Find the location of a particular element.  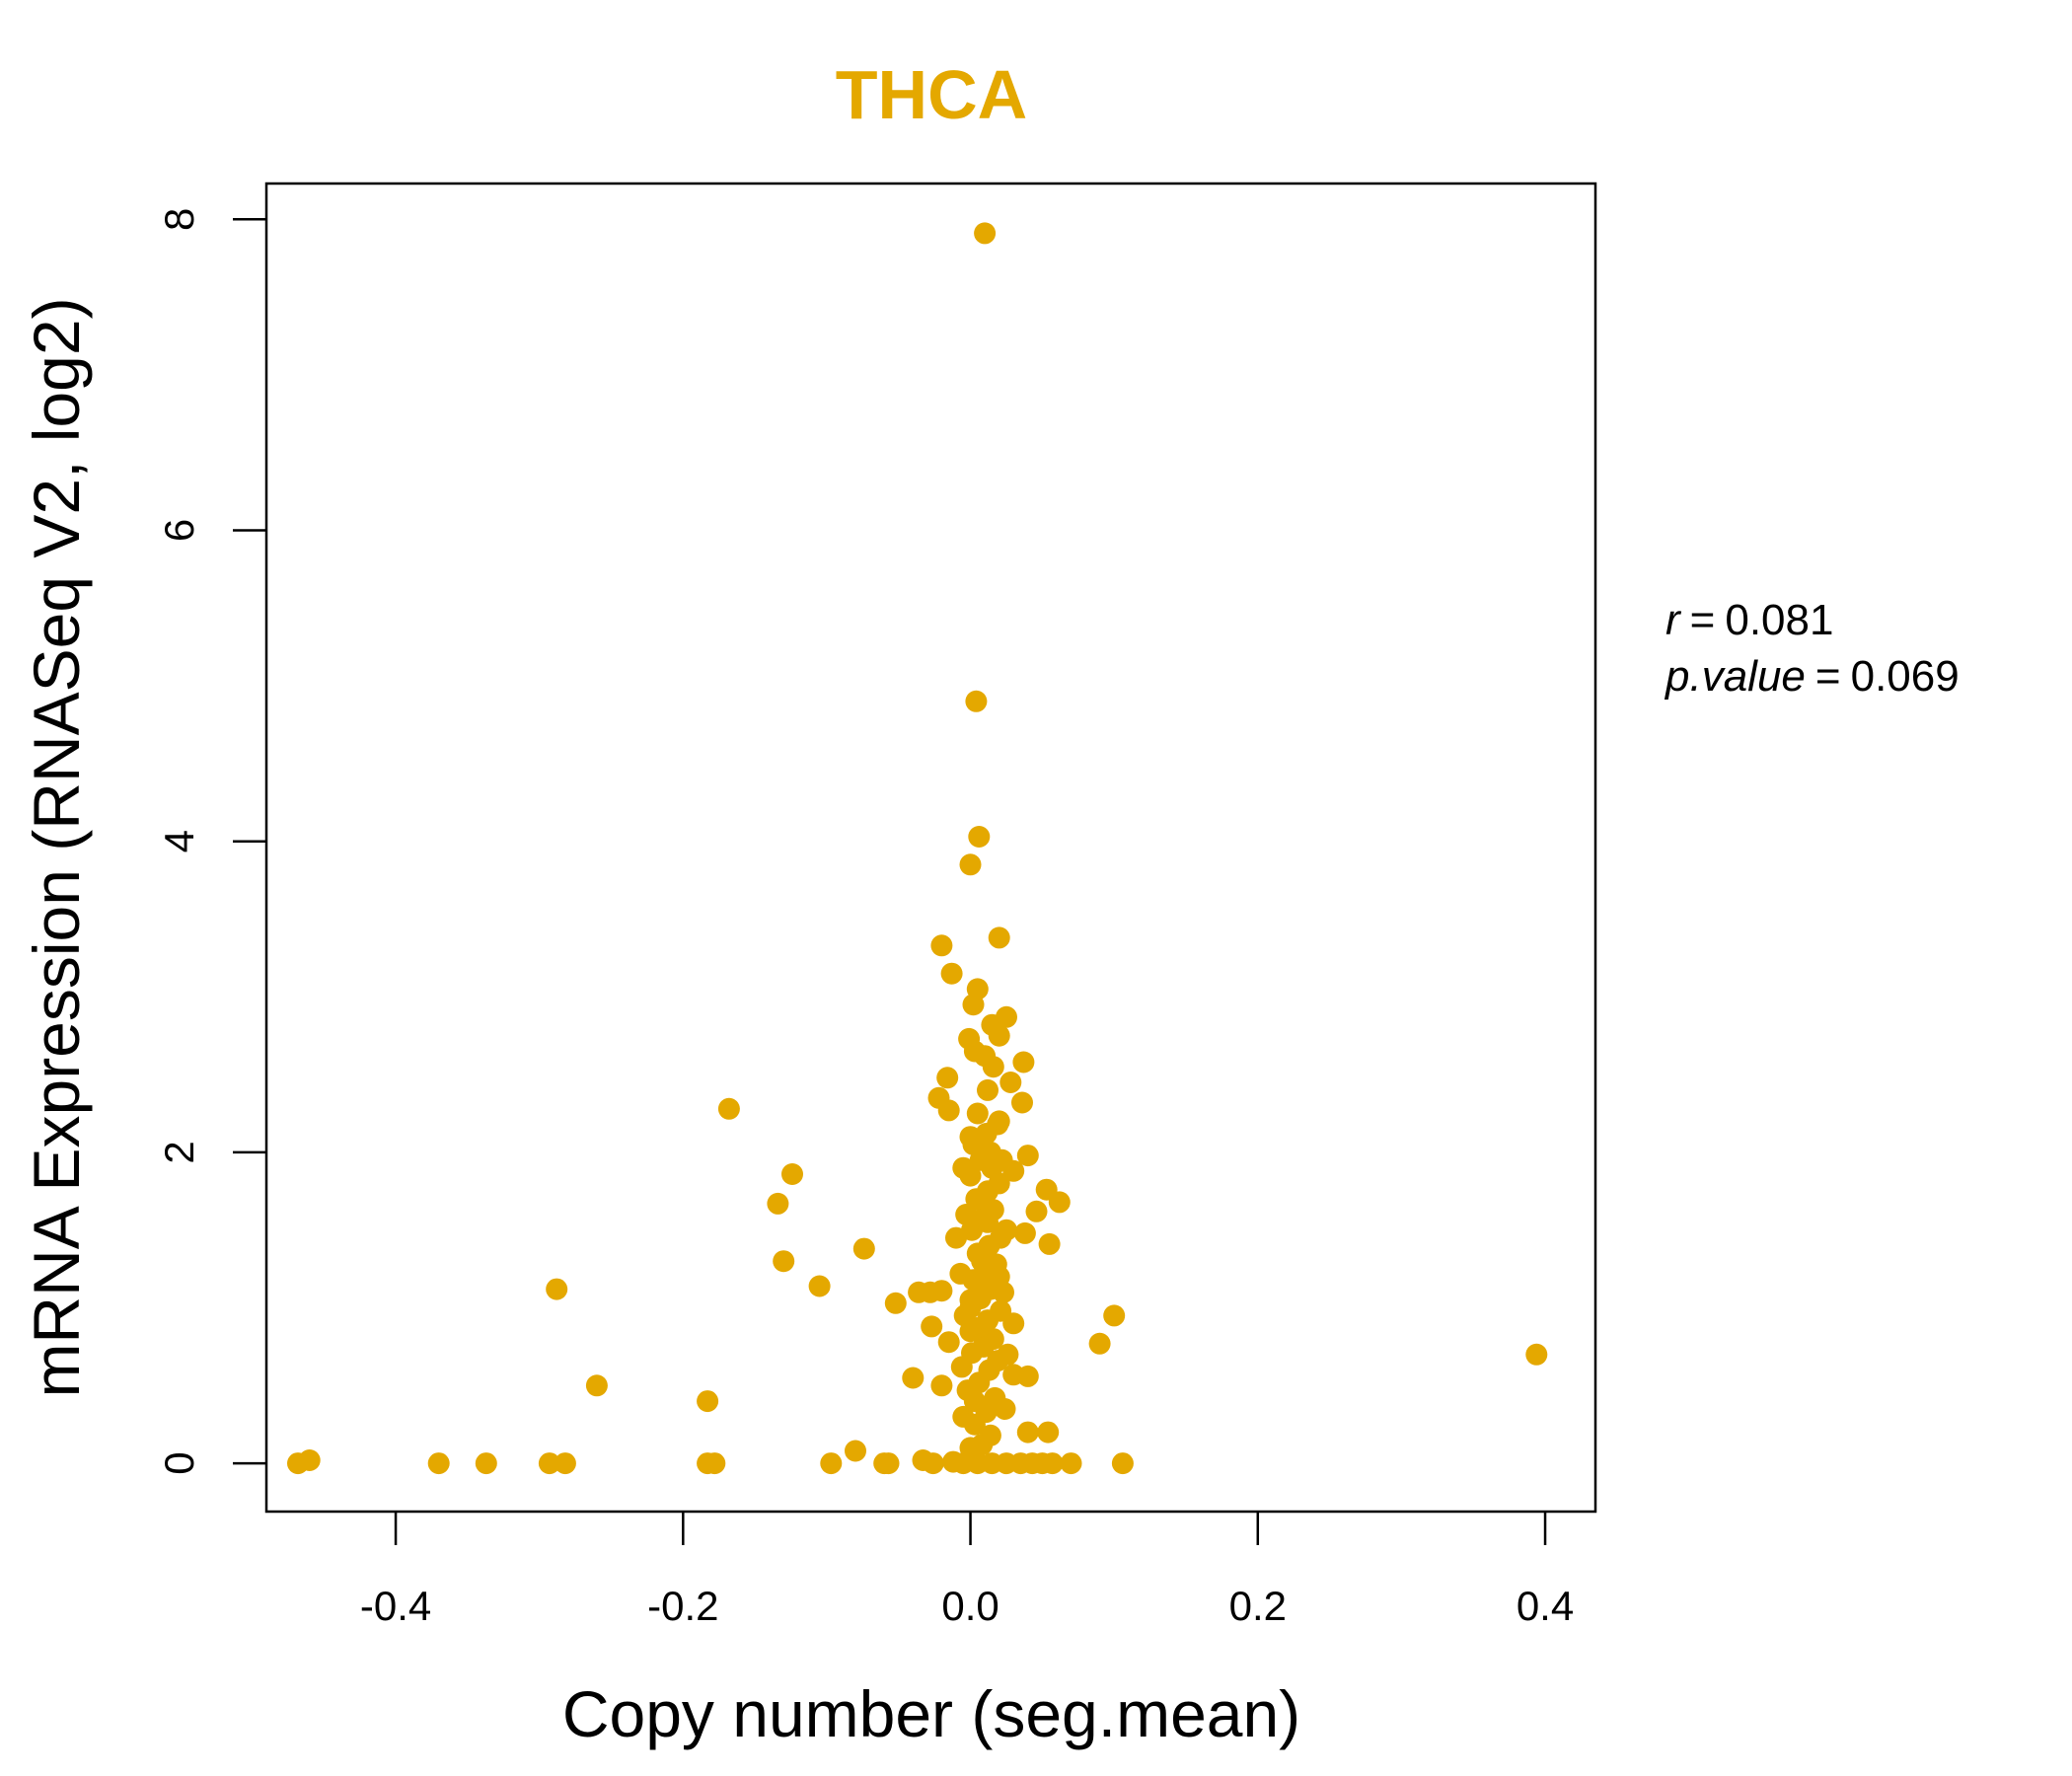

p-value-stat: p.value = 0.069 is located at coordinates (1812, 677).